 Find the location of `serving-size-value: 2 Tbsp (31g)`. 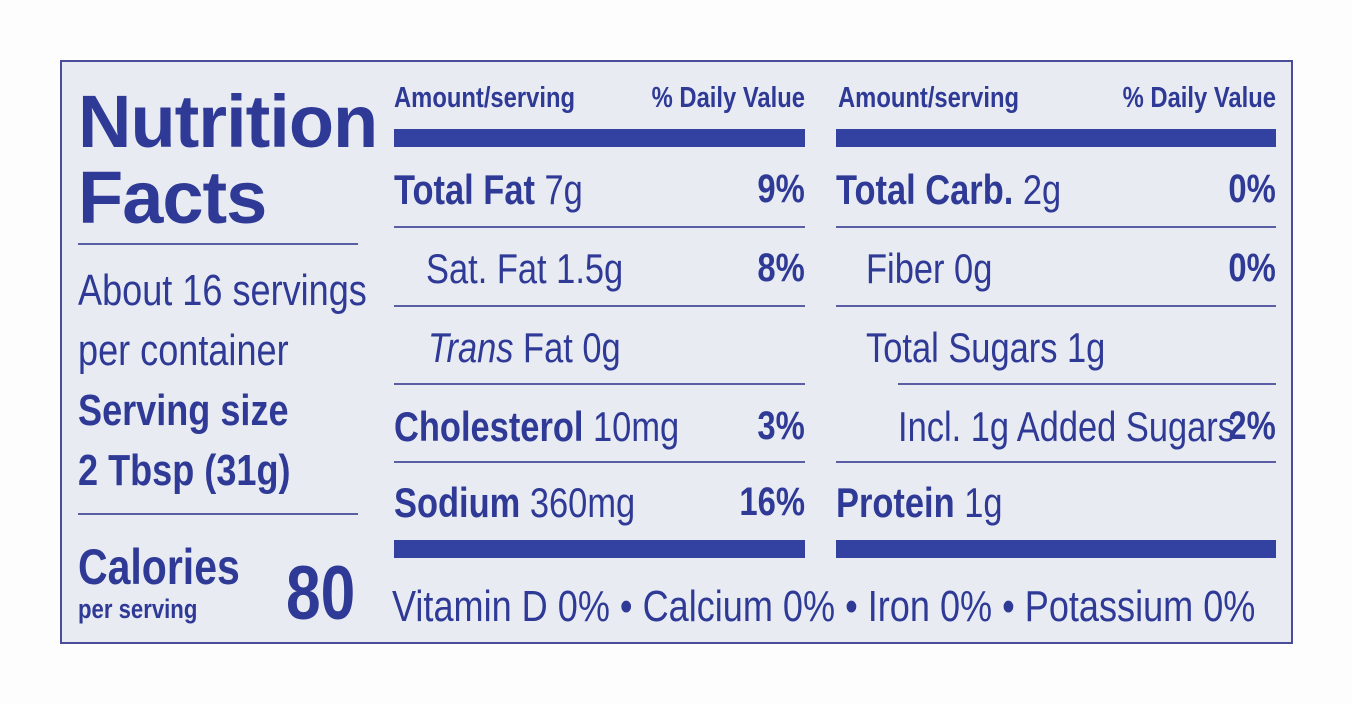

serving-size-value: 2 Tbsp (31g) is located at coordinates (207, 471).